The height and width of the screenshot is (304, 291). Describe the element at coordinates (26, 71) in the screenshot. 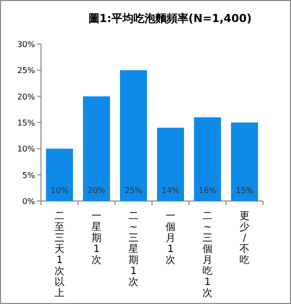

I see `y-tick-label: 25%` at that location.